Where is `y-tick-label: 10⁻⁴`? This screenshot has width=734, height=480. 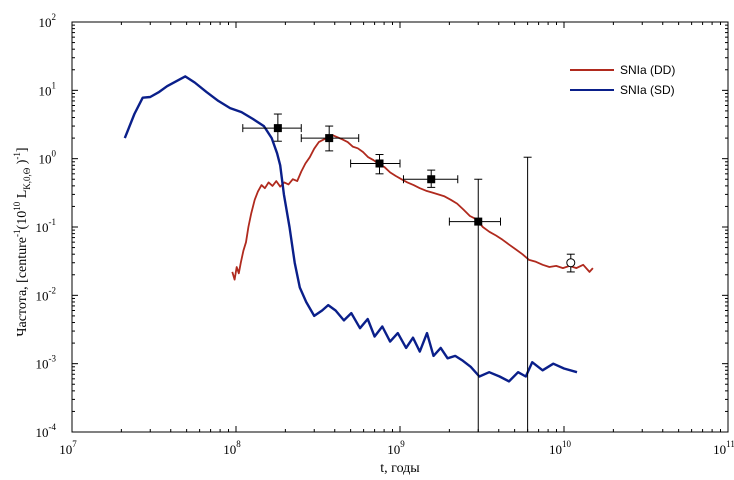 y-tick-label: 10⁻⁴ is located at coordinates (46, 431).